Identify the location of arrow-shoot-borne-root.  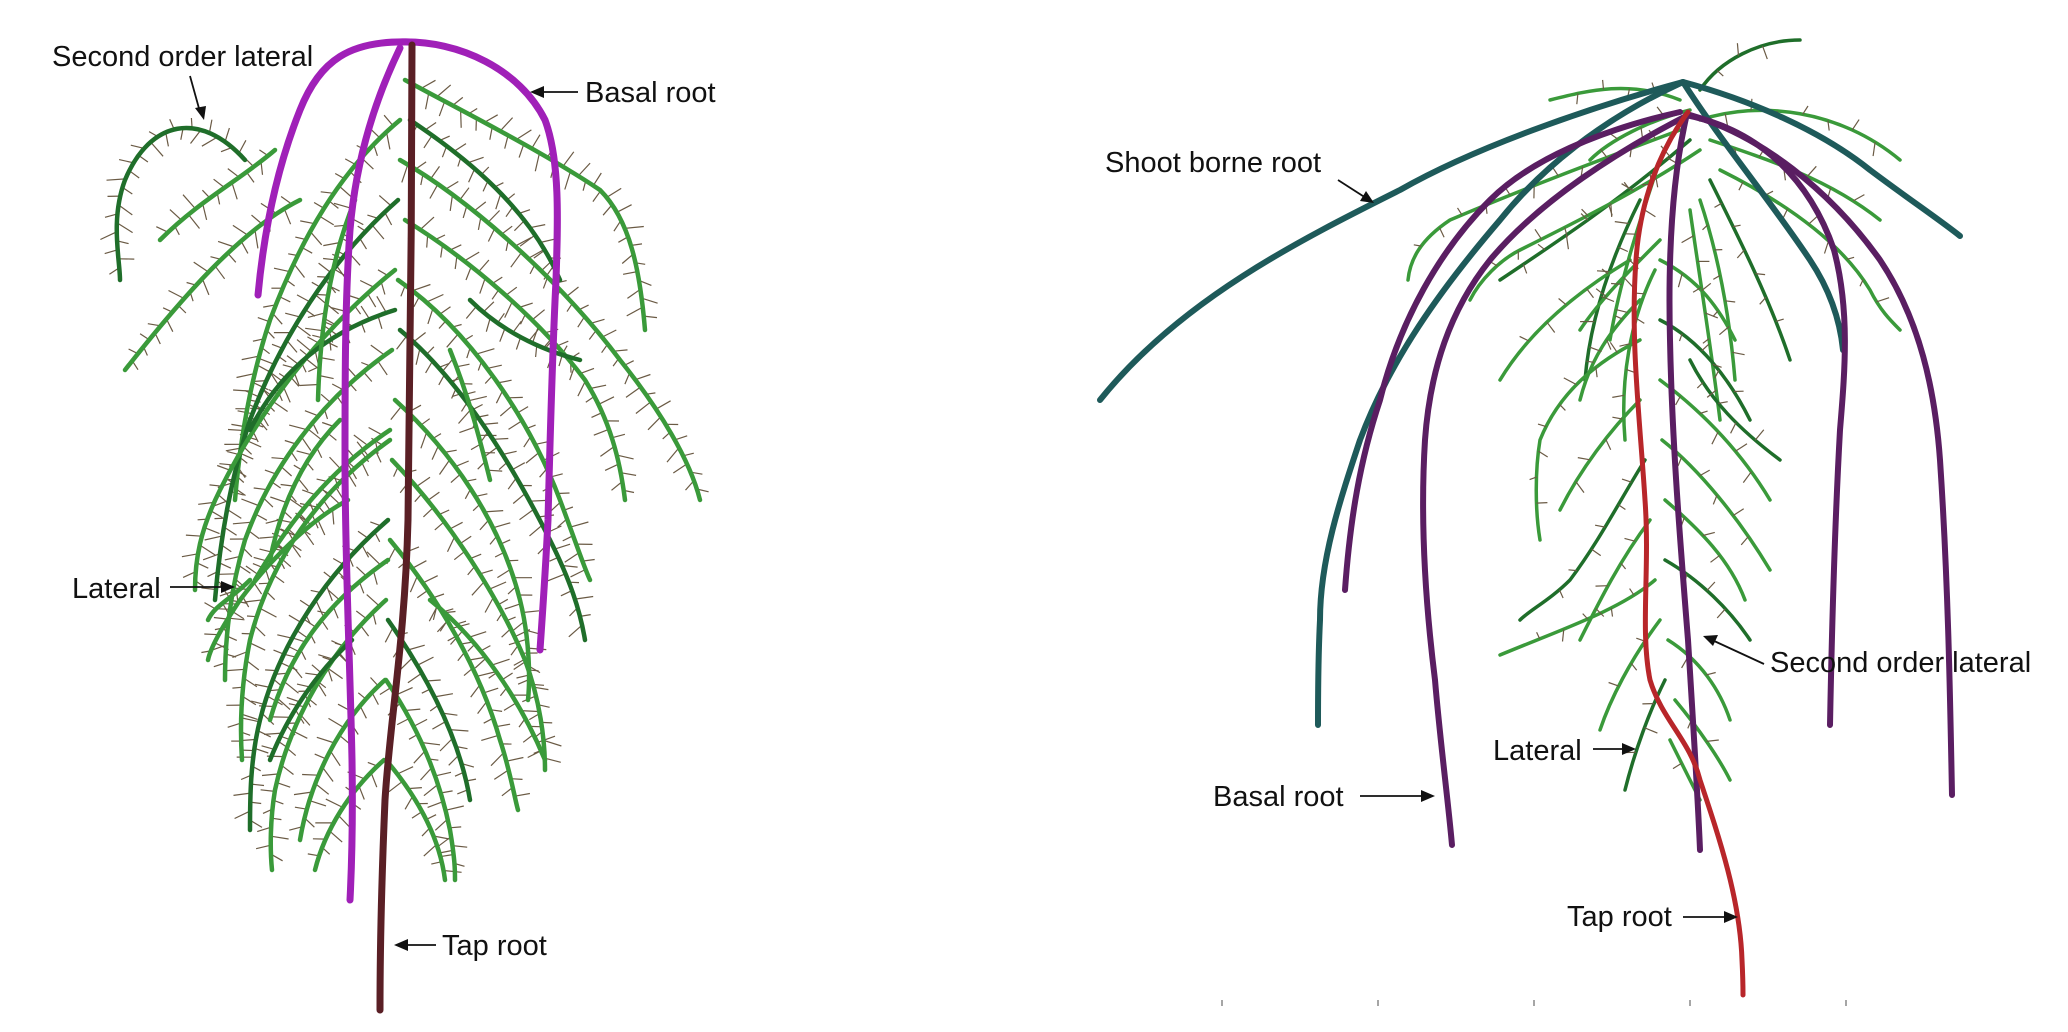
(1352, 189).